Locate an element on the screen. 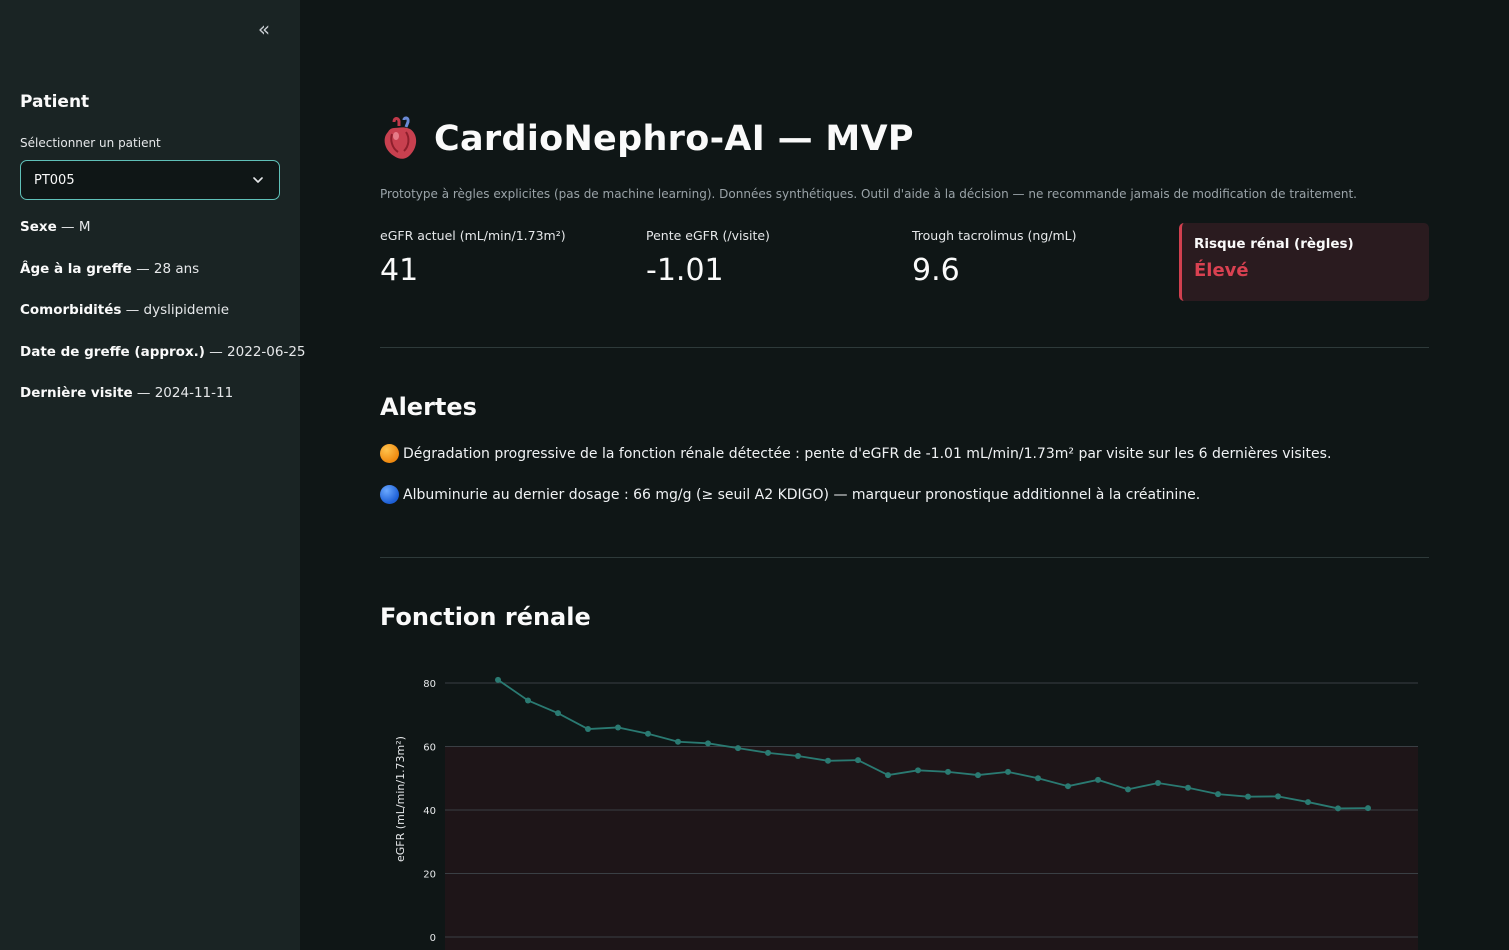 This screenshot has width=1509, height=950. metric-egfr-value: 41 is located at coordinates (399, 270).